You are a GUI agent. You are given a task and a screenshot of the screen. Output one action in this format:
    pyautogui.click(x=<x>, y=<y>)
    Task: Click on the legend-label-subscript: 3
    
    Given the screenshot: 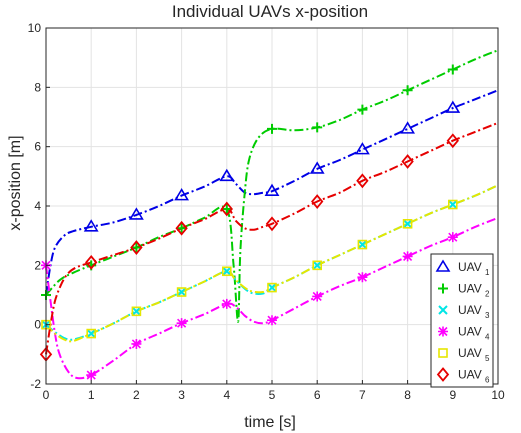 What is the action you would take?
    pyautogui.click(x=487, y=315)
    